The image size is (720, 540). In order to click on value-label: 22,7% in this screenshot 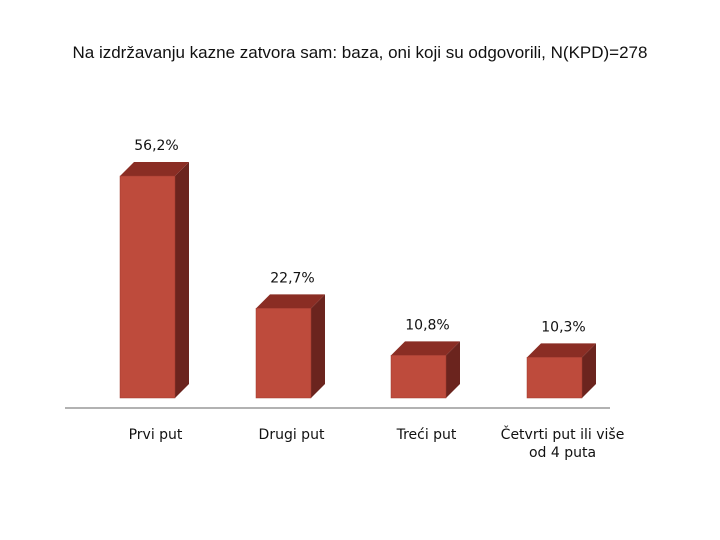, I will do `click(292, 278)`.